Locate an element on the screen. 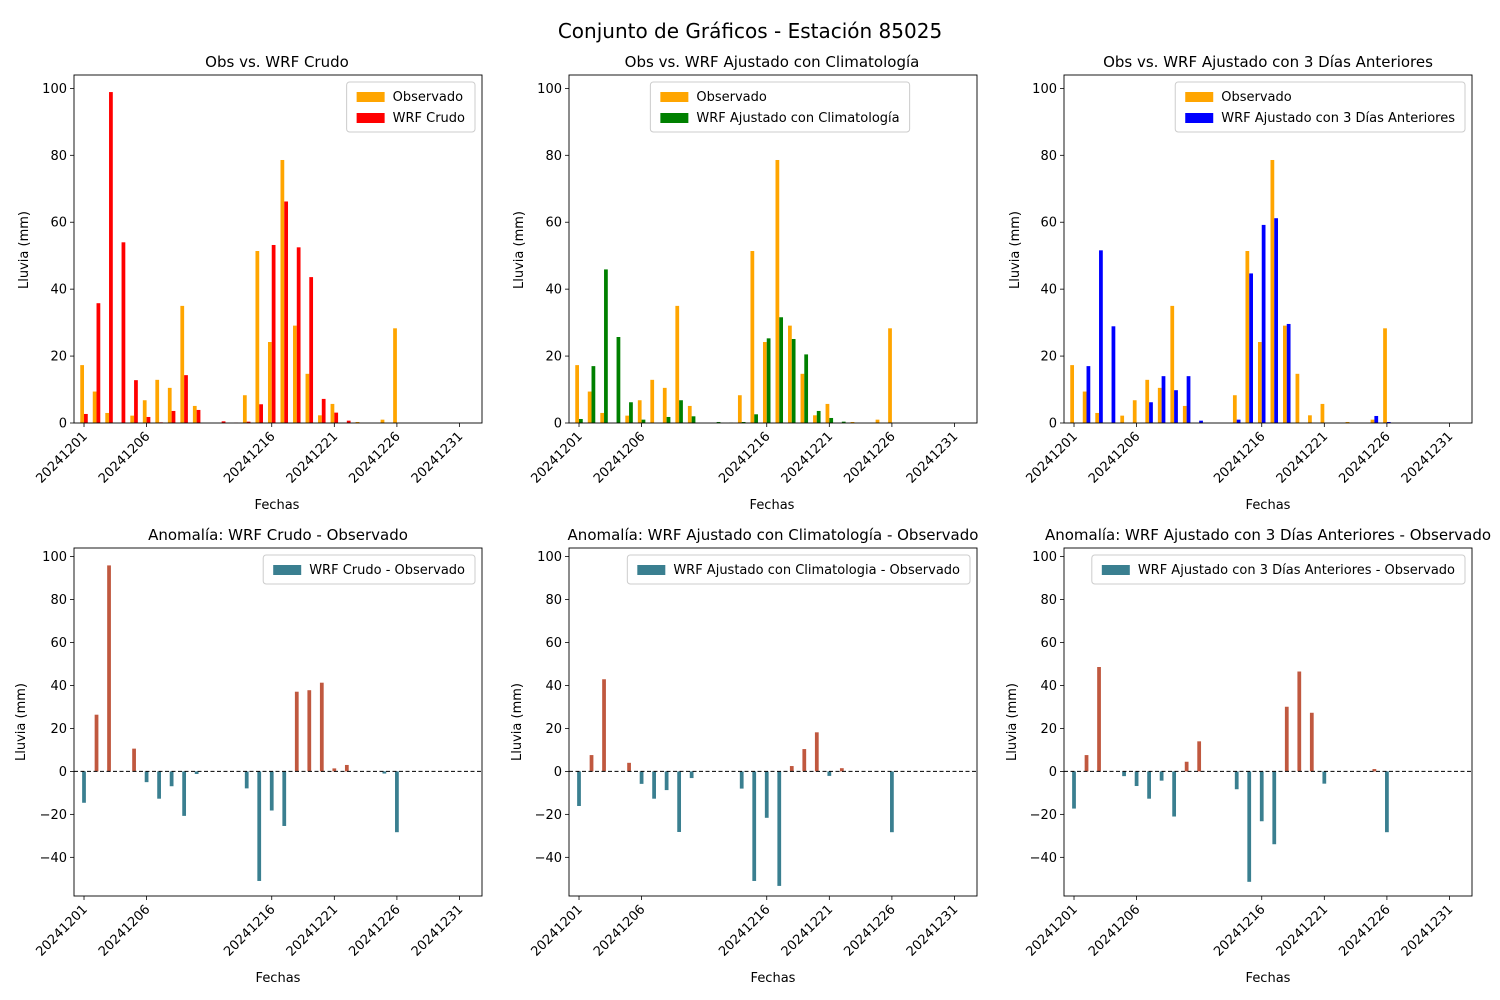 The width and height of the screenshot is (1500, 1000). panel-title: Obs vs. WRF Crudo is located at coordinates (277, 62).